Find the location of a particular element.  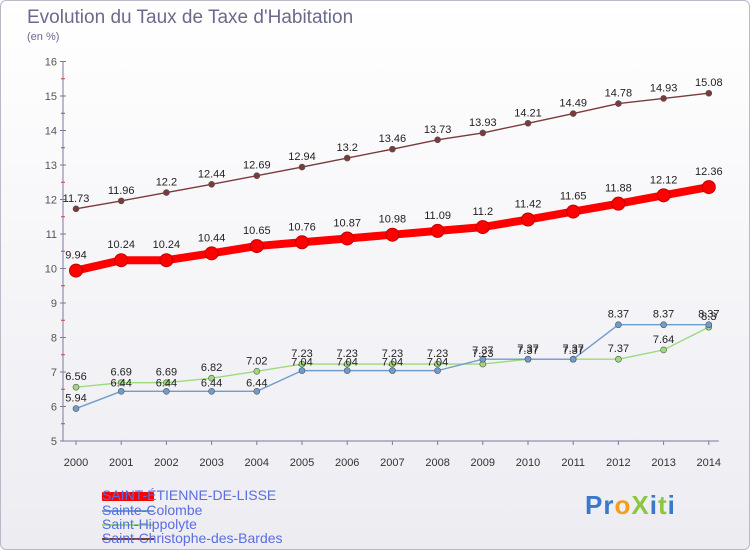

x-tick-label: 2000 is located at coordinates (76, 463).